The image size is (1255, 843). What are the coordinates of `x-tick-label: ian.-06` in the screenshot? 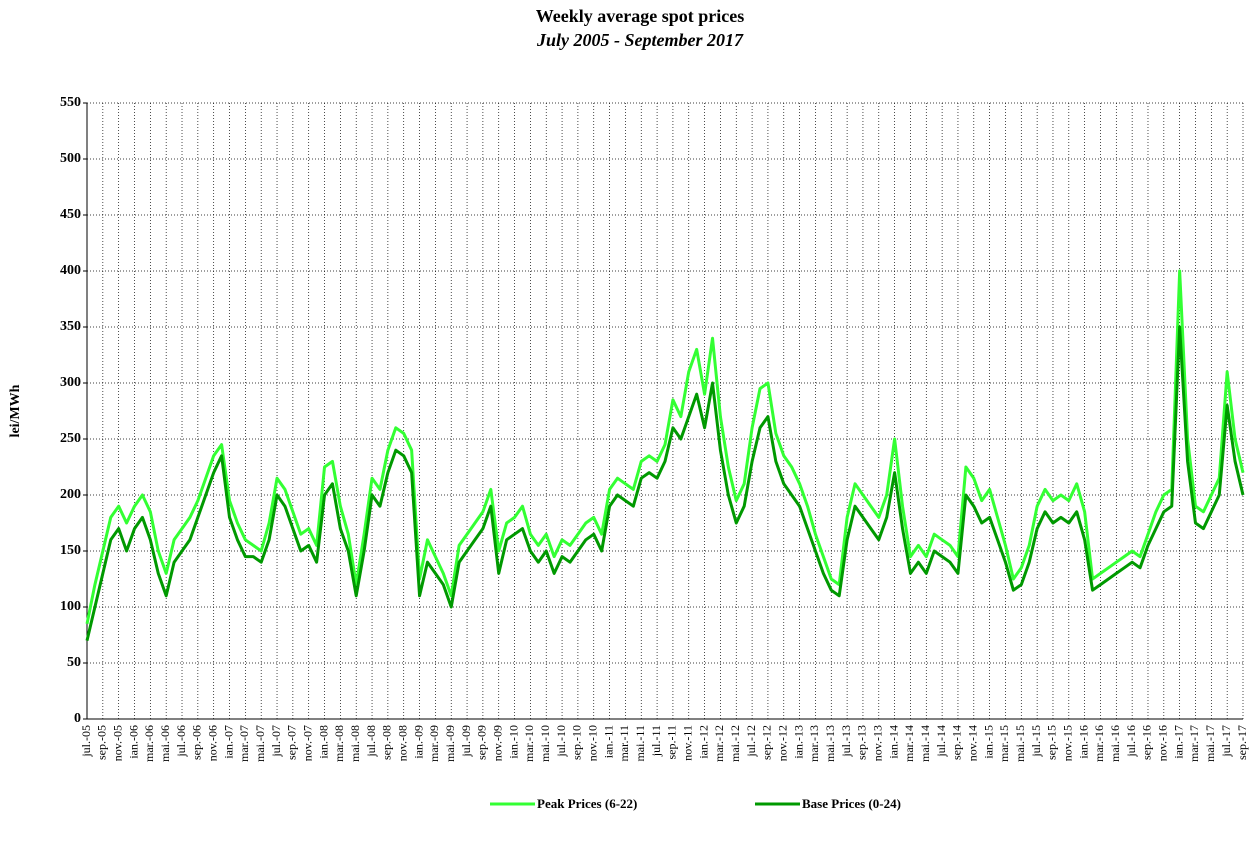 It's located at (133, 742).